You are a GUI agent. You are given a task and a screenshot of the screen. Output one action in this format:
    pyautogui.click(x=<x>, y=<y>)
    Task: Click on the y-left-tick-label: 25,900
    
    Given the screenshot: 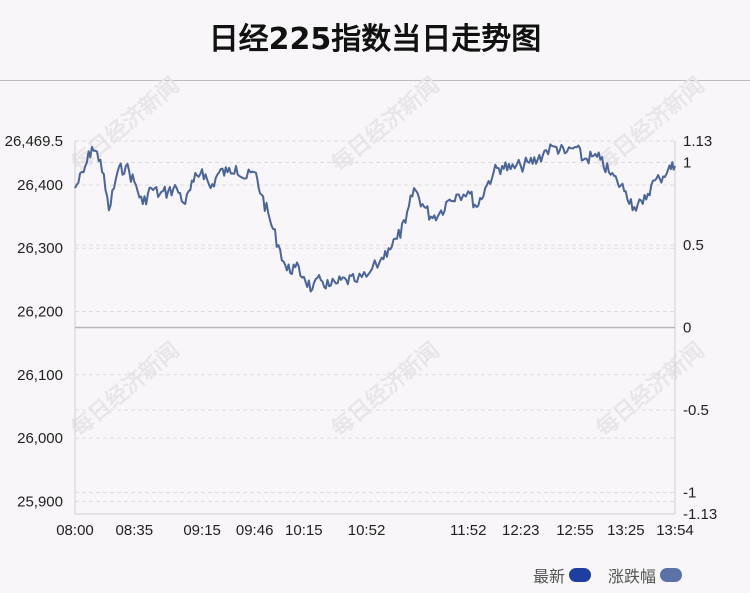 What is the action you would take?
    pyautogui.click(x=40, y=501)
    